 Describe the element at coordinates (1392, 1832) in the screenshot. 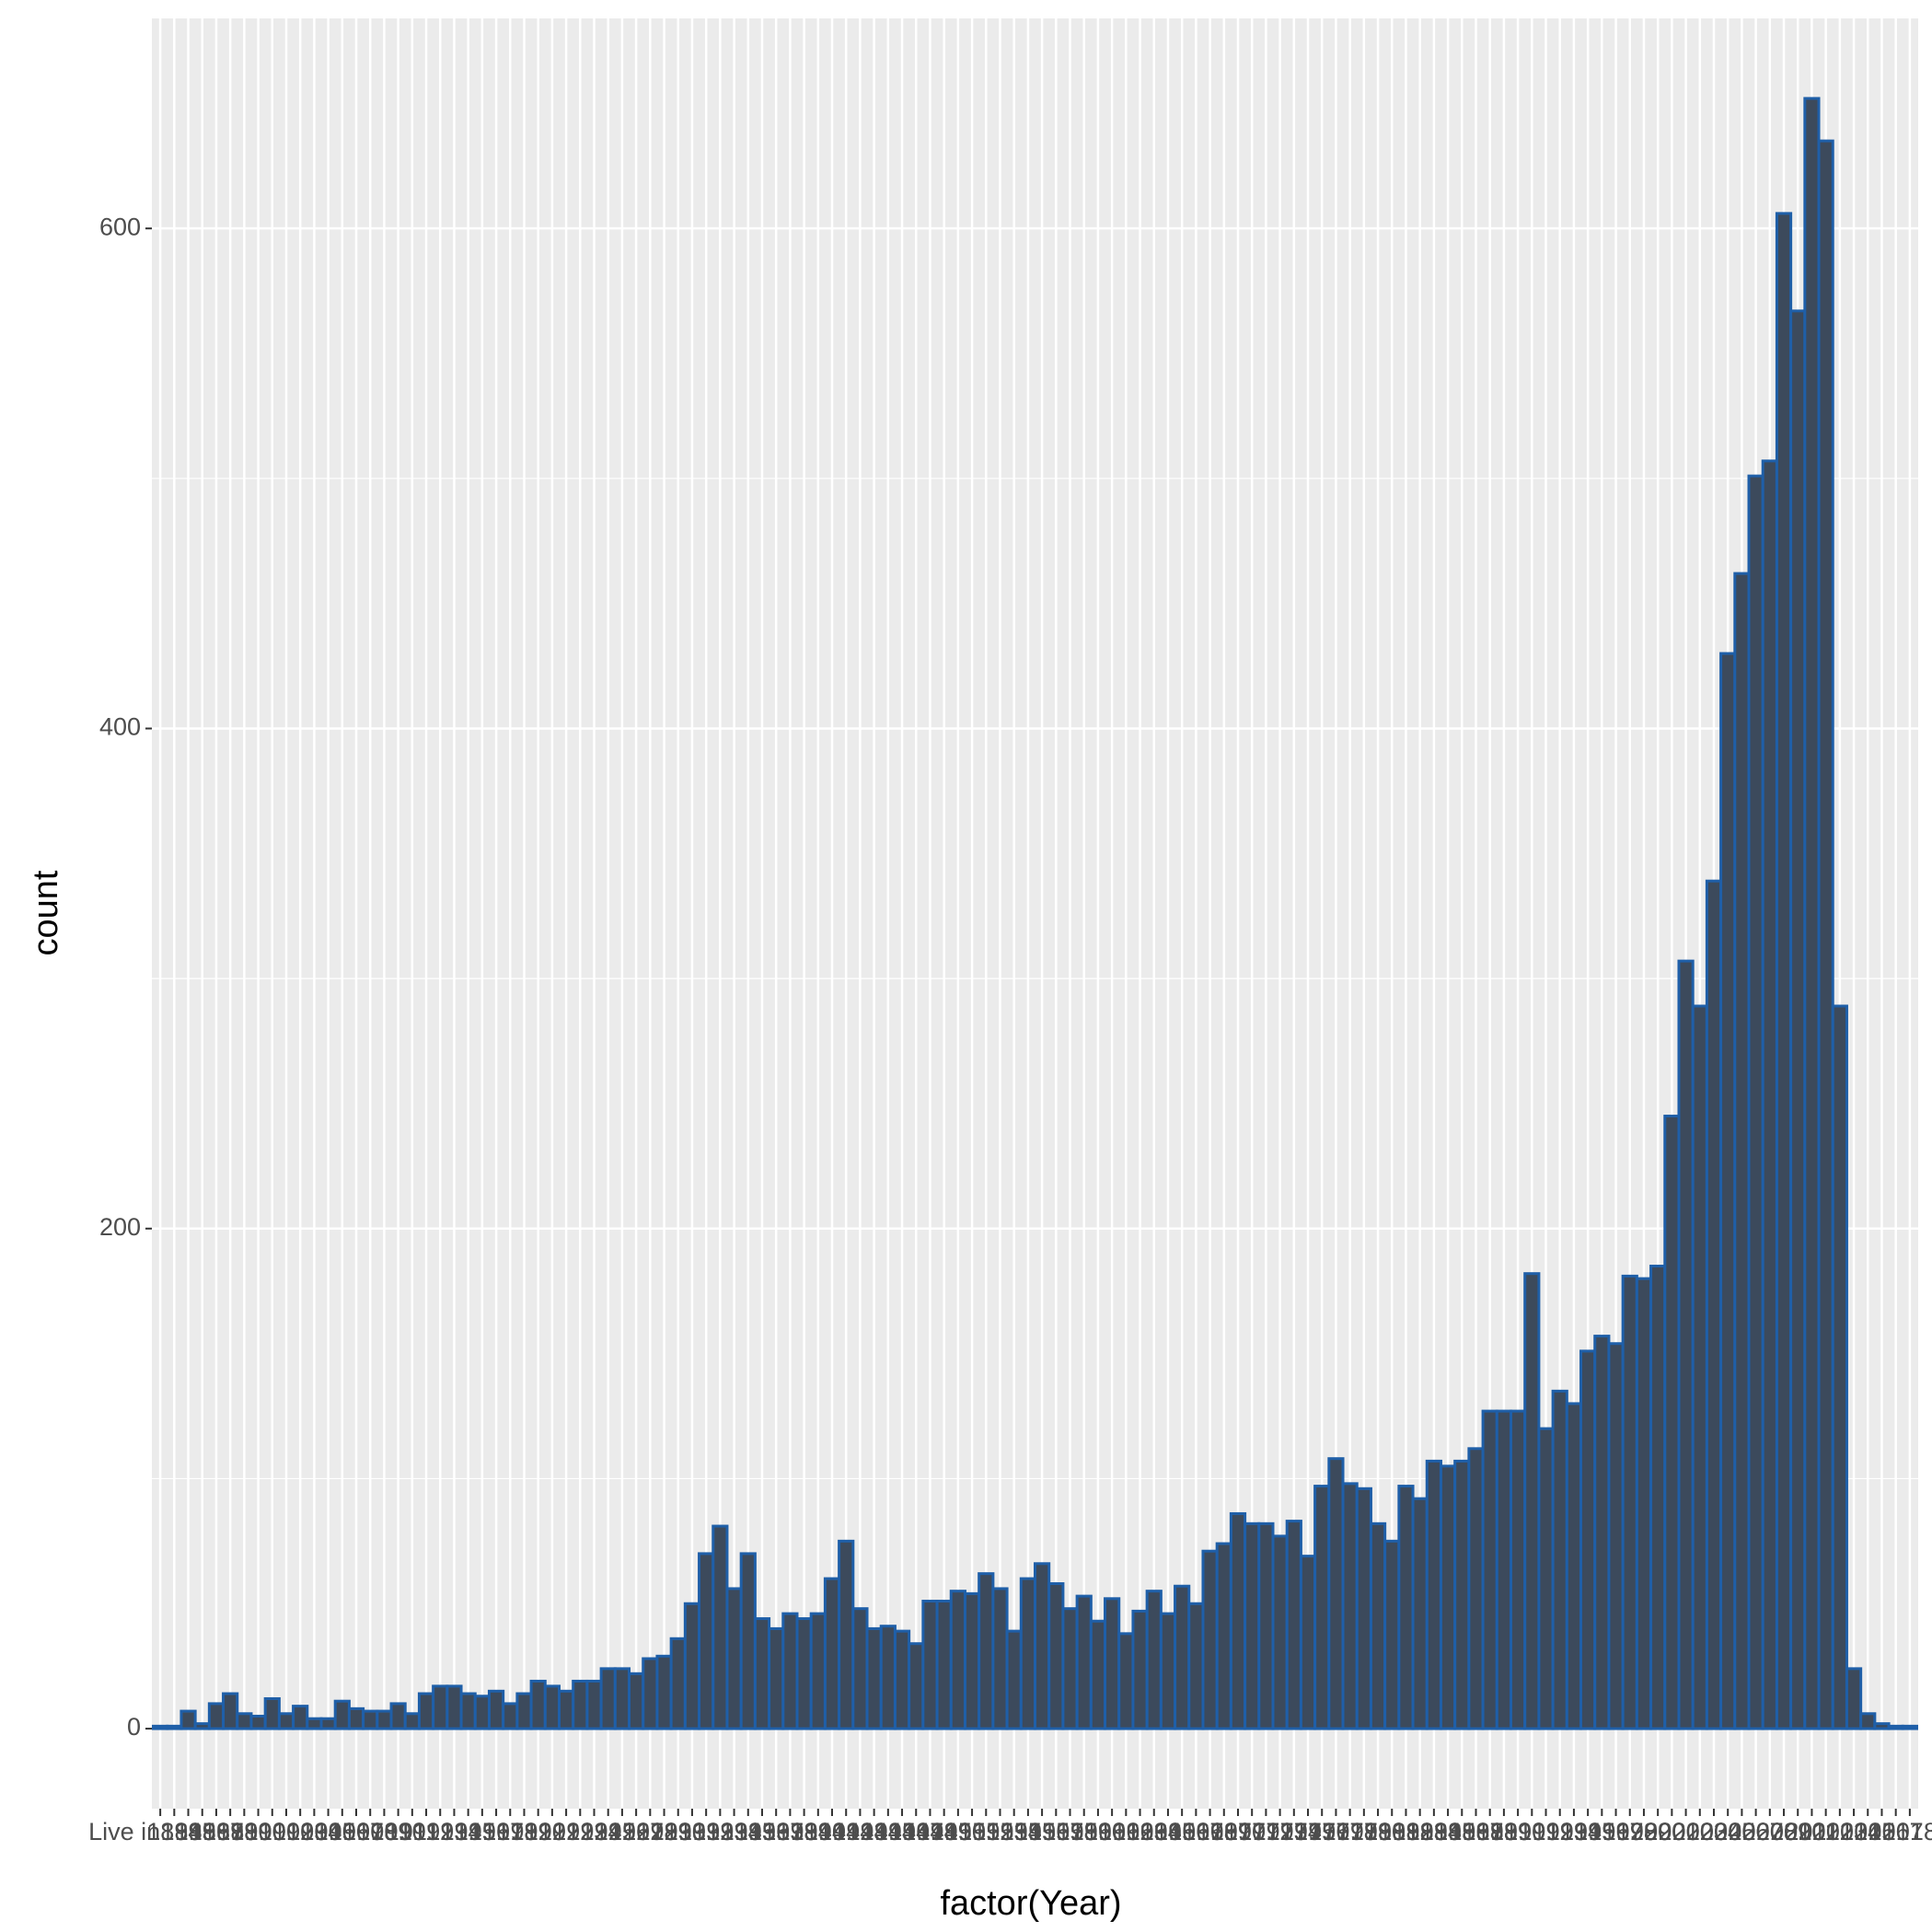

I see `x-tick-label: 1981` at that location.